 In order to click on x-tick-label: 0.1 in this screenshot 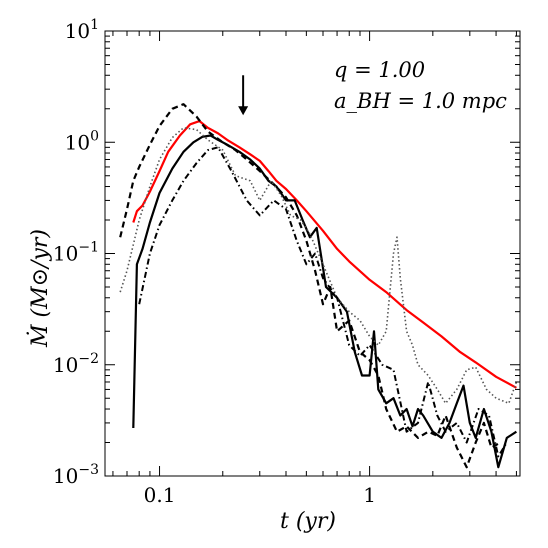, I will do `click(160, 495)`.